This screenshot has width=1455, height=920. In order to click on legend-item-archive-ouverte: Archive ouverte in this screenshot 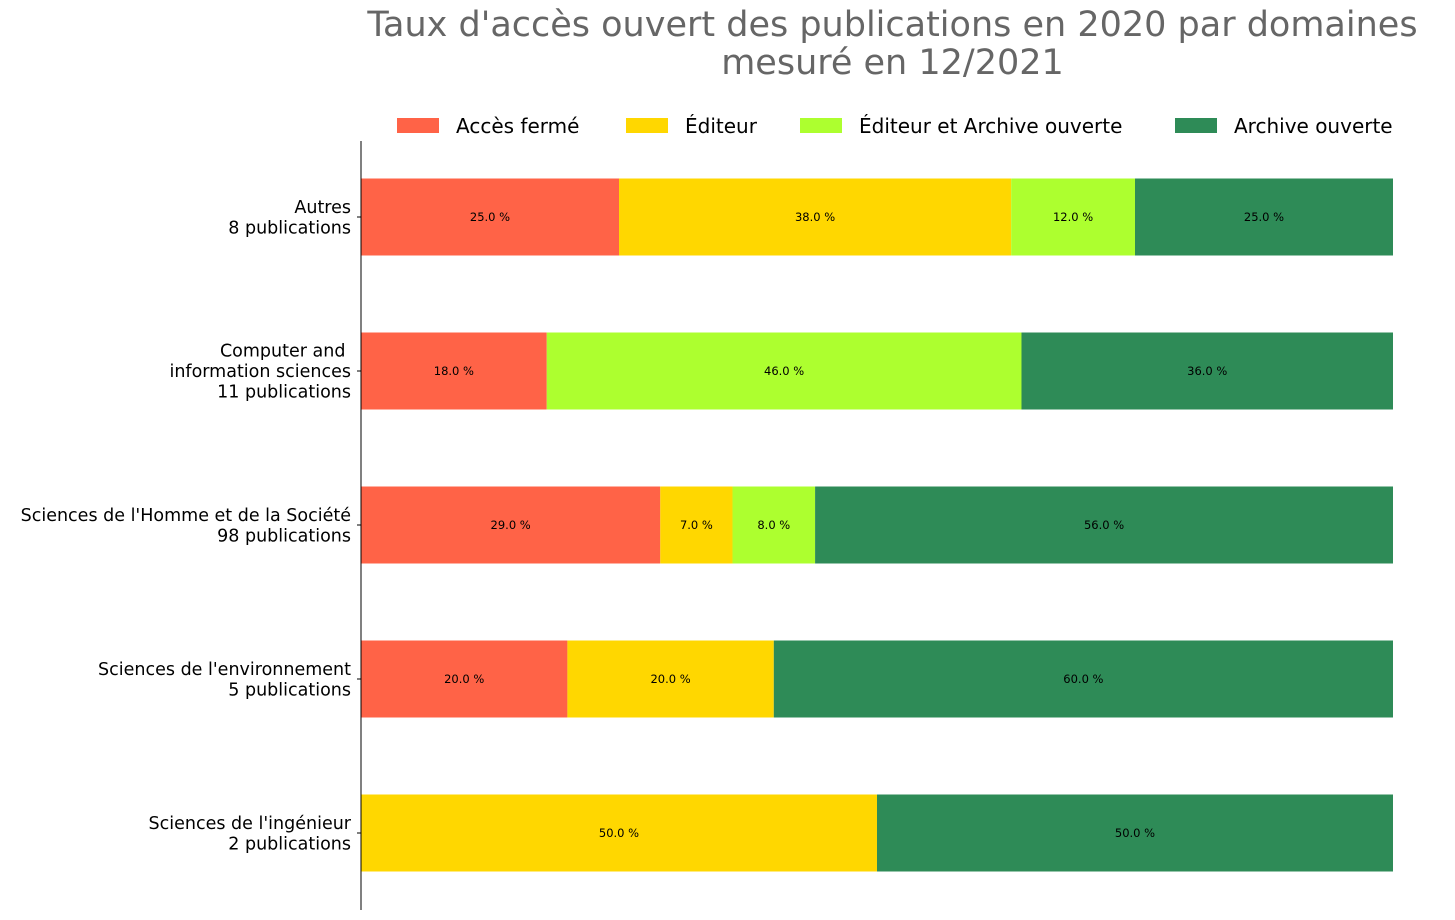, I will do `click(1284, 126)`.